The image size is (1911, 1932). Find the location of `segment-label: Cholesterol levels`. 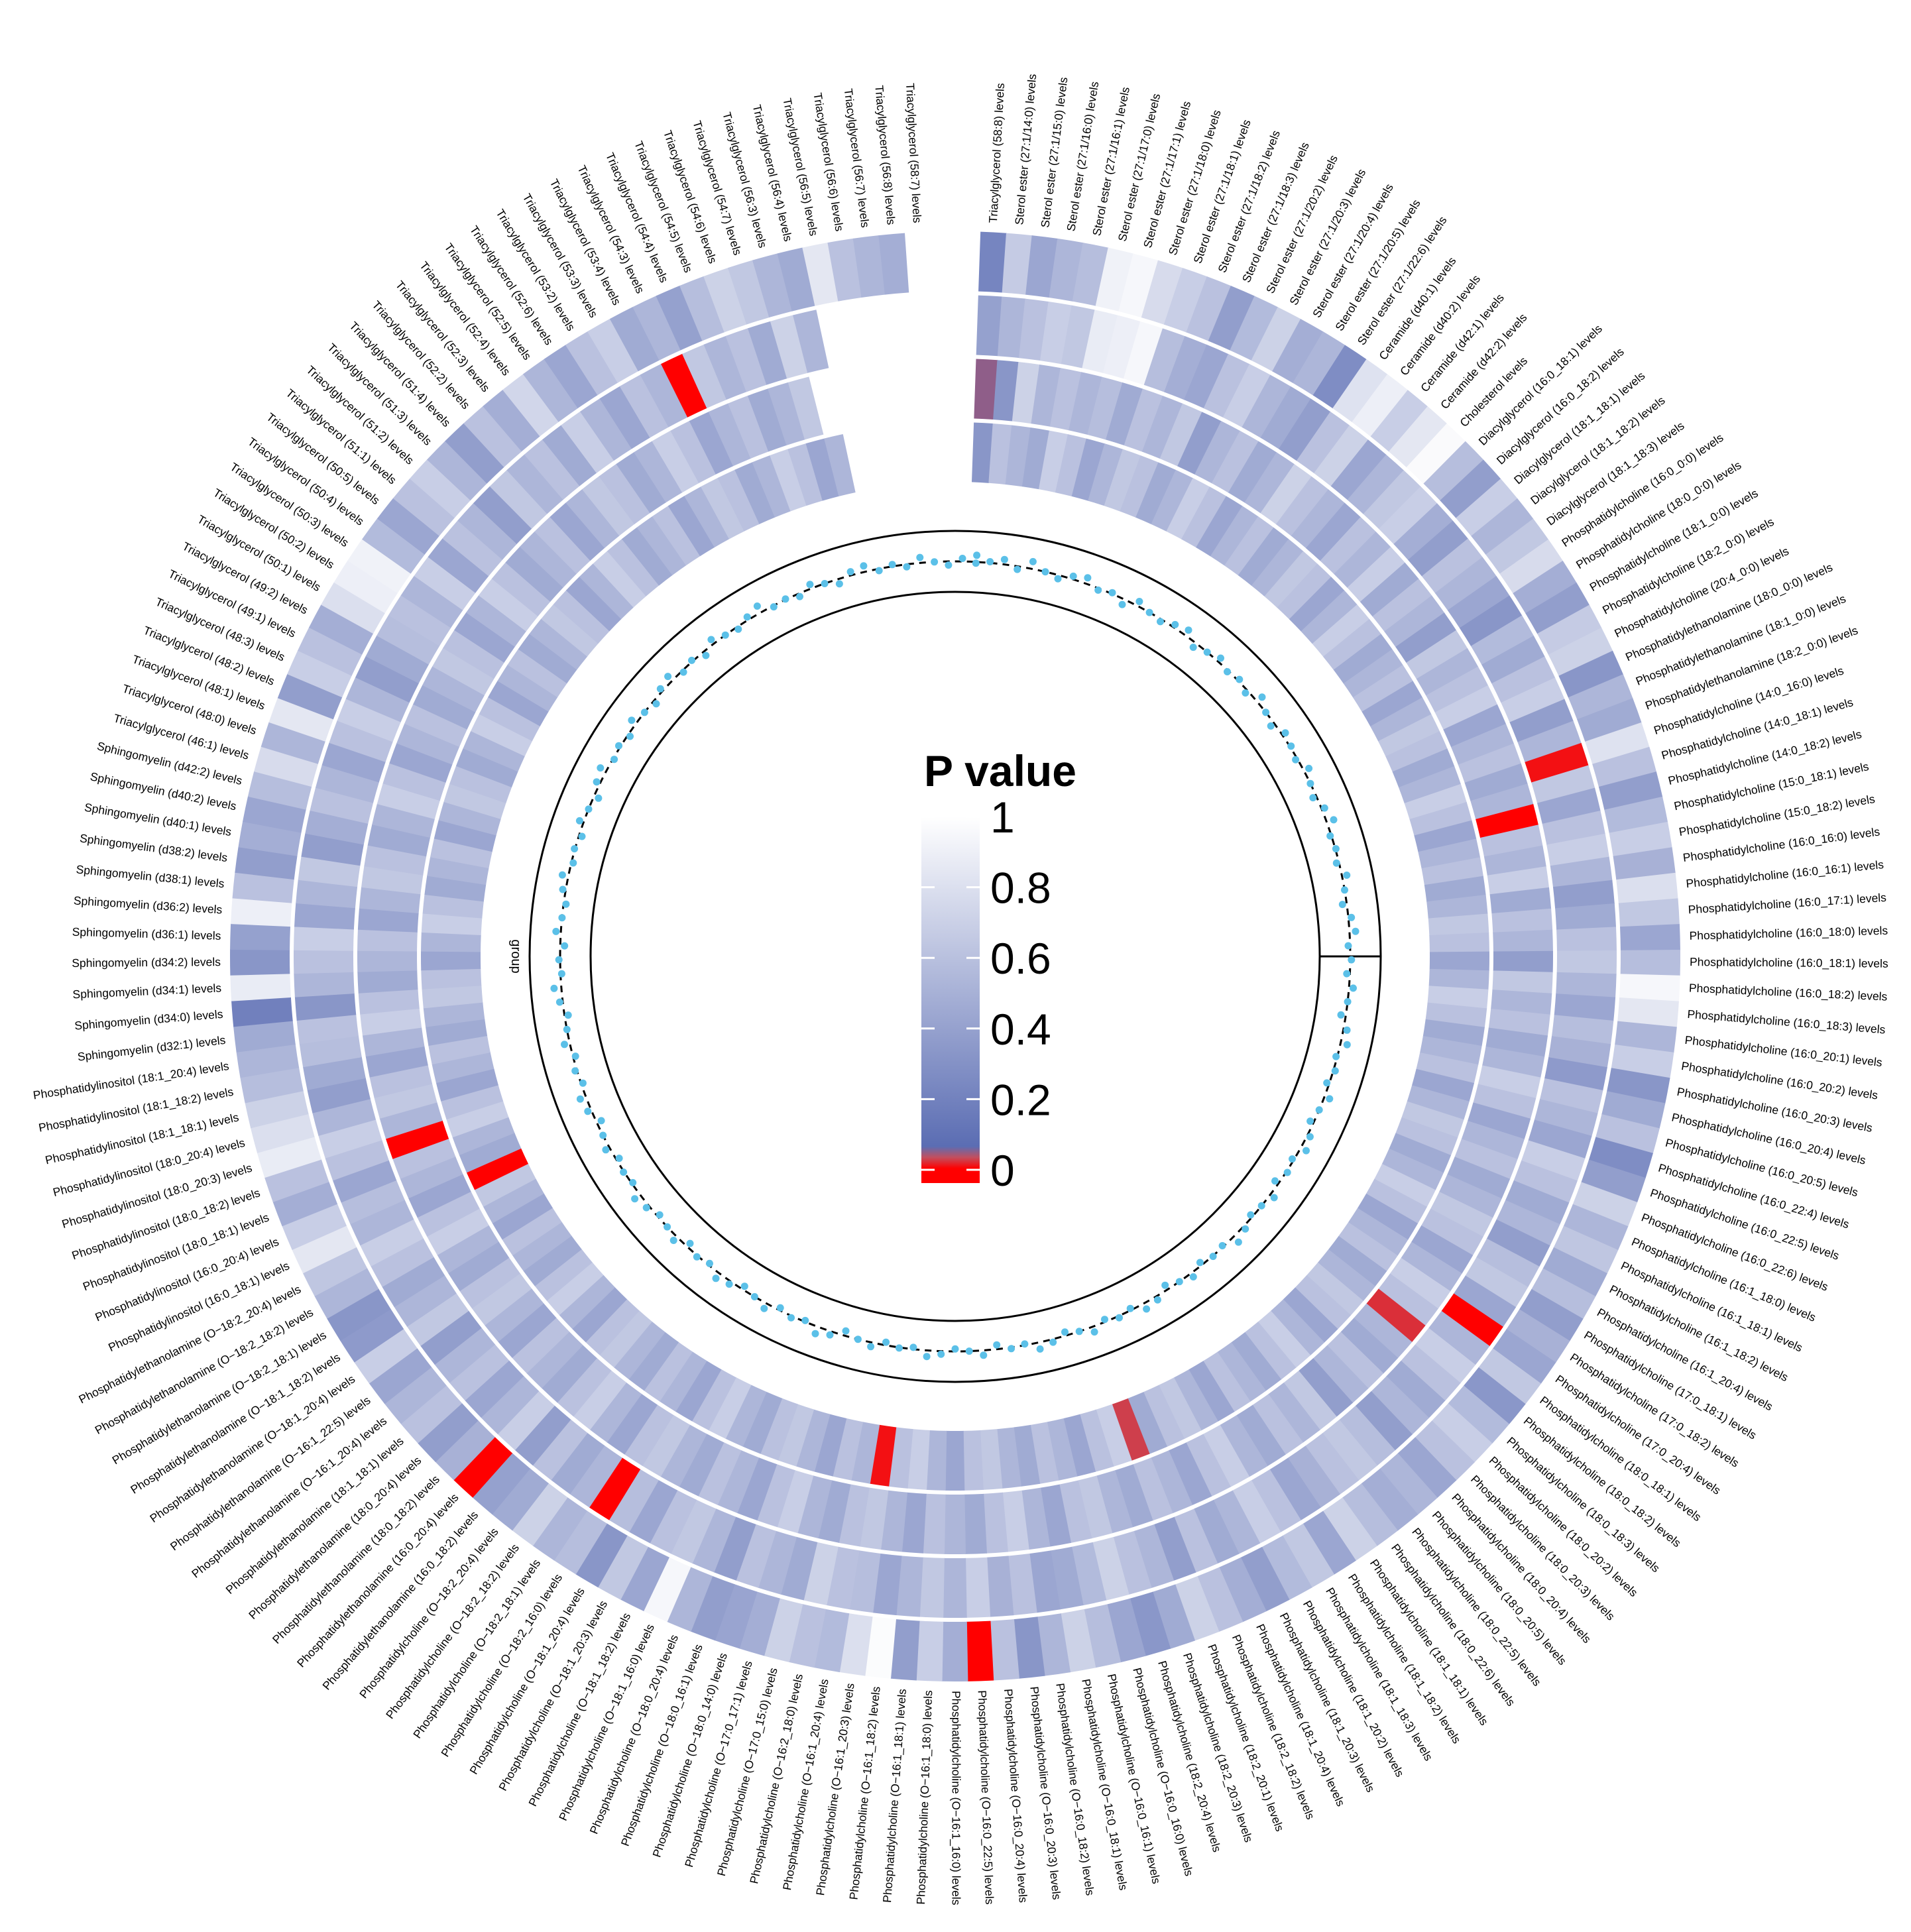

segment-label: Cholesterol levels is located at coordinates (1493, 391).